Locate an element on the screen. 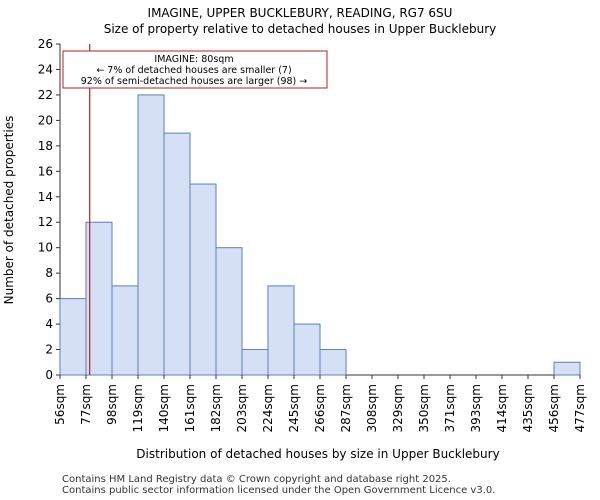  y-axis-label: Number of detached properties is located at coordinates (9, 210).